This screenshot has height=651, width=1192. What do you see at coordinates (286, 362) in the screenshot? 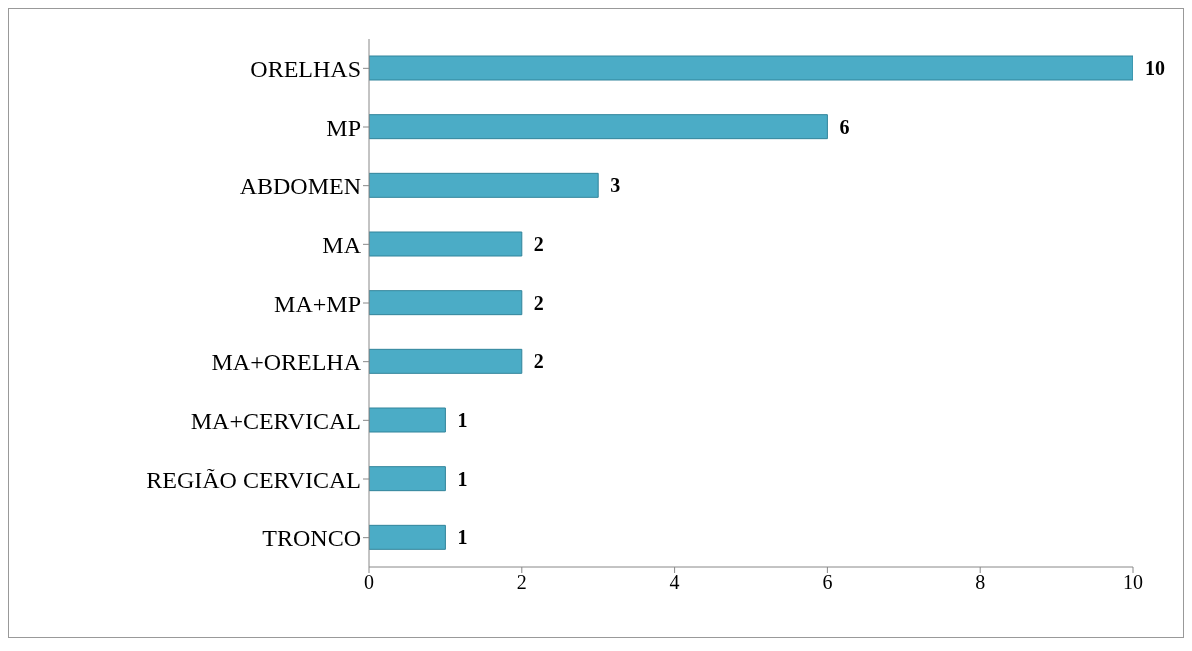
I see `y-tick-label: MA+ORELHA` at bounding box center [286, 362].